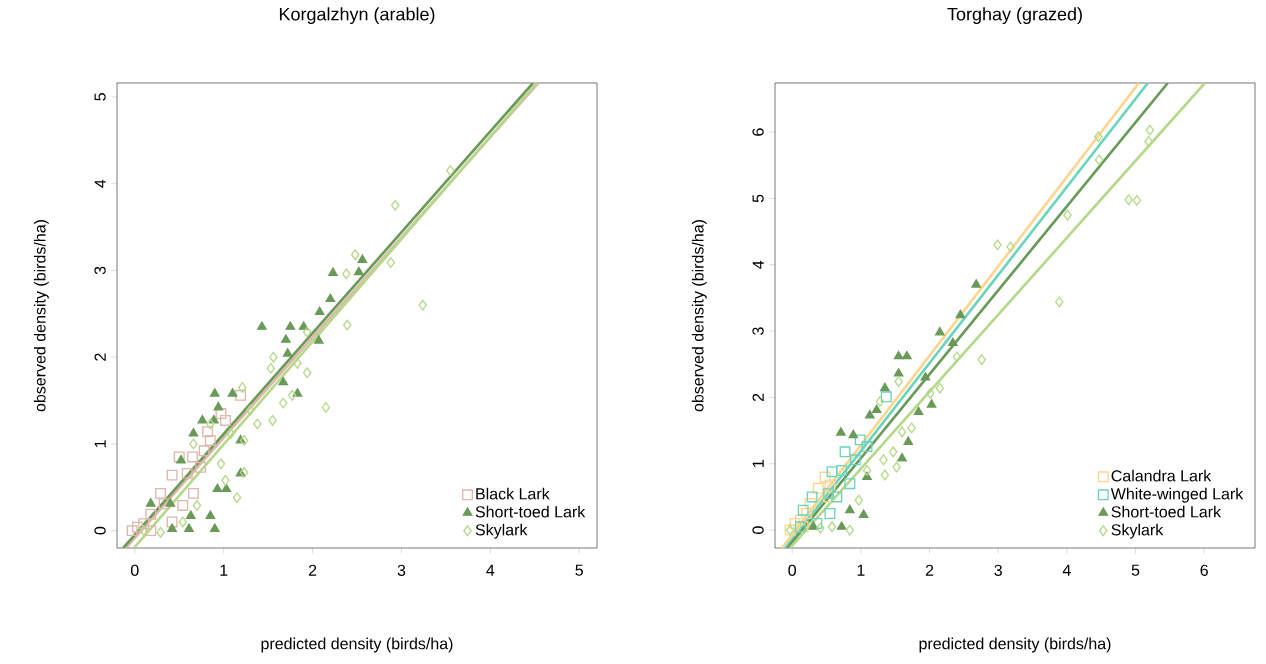  Describe the element at coordinates (1161, 475) in the screenshot. I see `legend-label: Calandra Lark` at that location.